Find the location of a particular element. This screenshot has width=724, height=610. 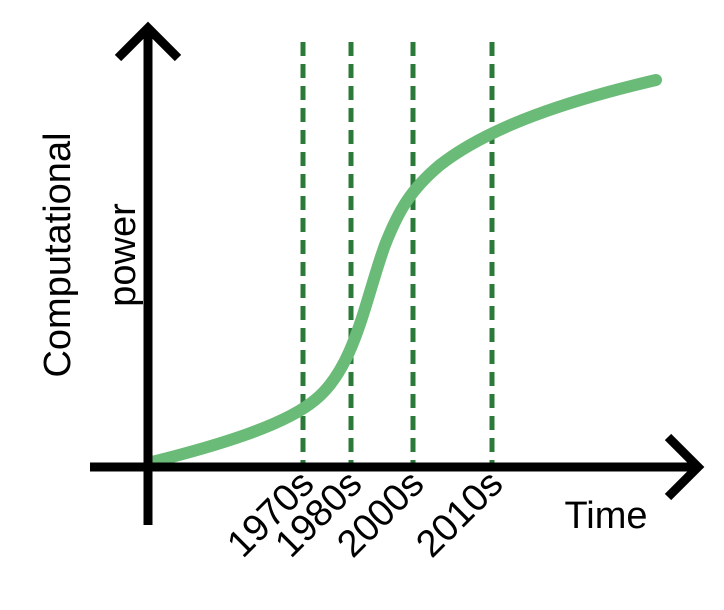

x-axis-arrow is located at coordinates (684, 467).